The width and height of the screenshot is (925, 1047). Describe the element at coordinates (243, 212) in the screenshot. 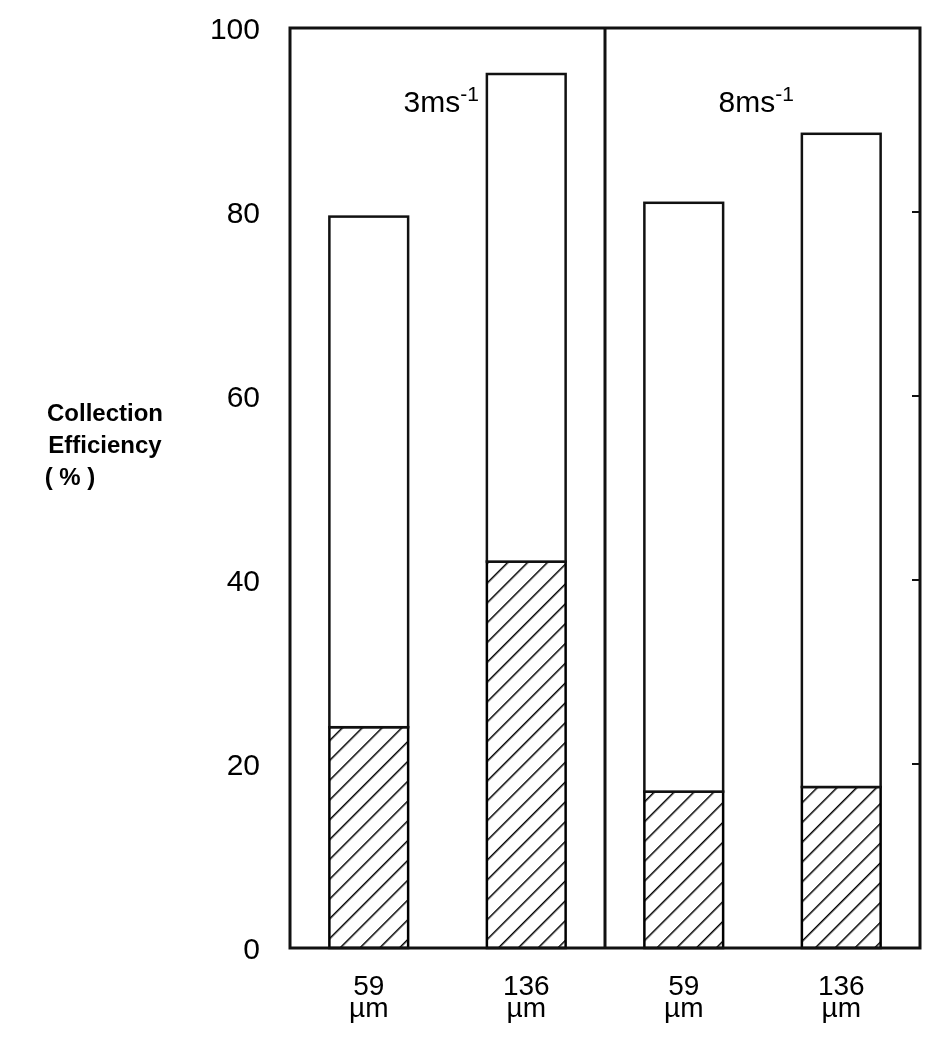

I see `y-tick-label: 80` at that location.